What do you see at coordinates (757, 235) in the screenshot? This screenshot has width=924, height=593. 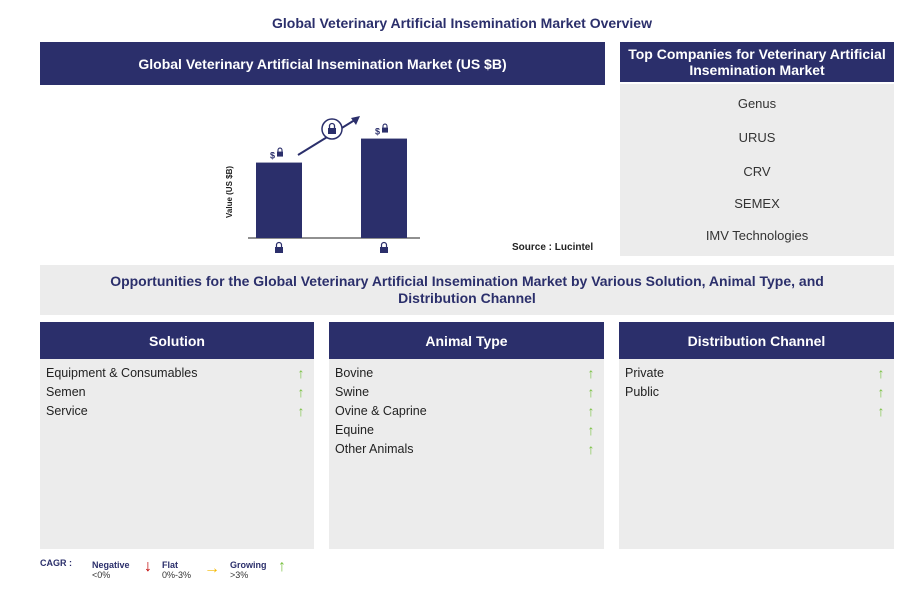 I see `company-item: IMV Technologies` at bounding box center [757, 235].